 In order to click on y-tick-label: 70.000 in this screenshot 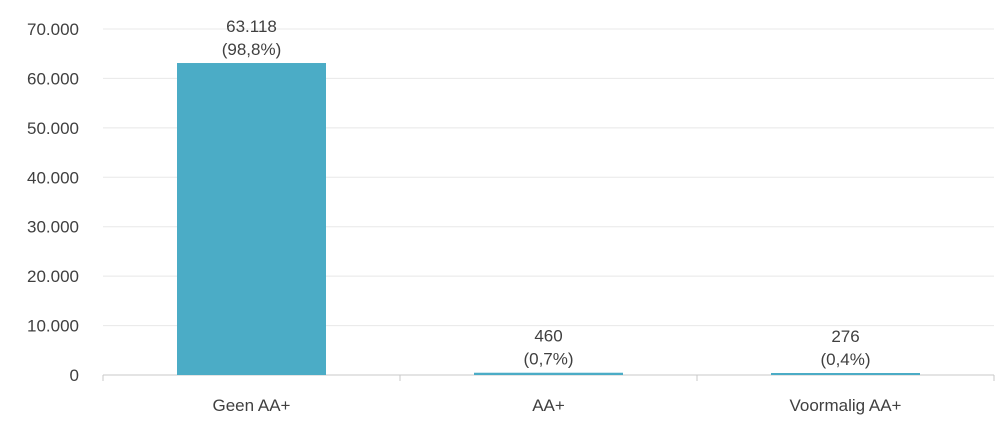, I will do `click(53, 29)`.